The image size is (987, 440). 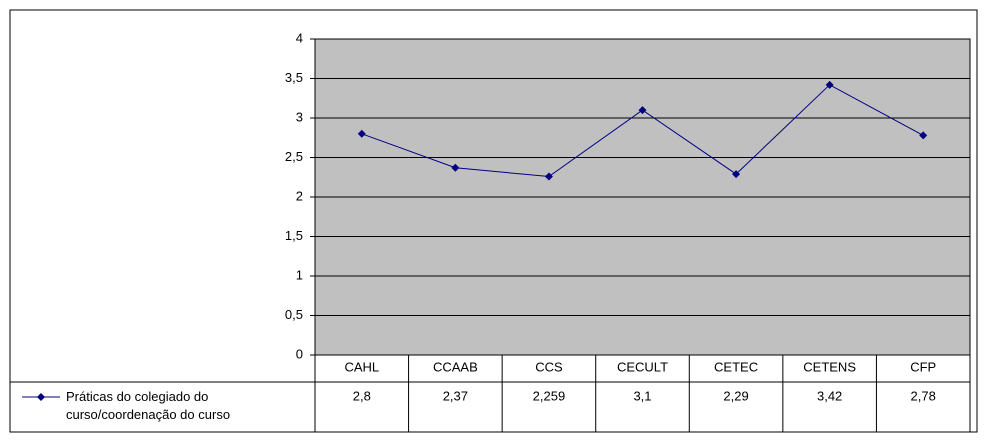 I want to click on y-tick-label: 1, so click(x=299, y=274).